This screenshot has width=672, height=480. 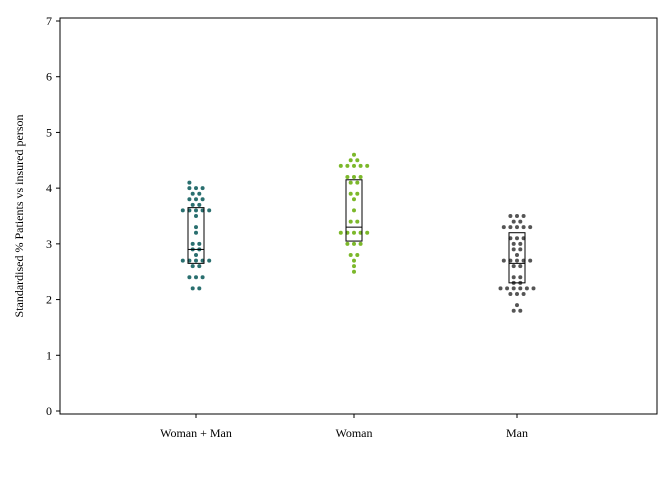 I want to click on y-tick-label: 3, so click(x=49, y=244).